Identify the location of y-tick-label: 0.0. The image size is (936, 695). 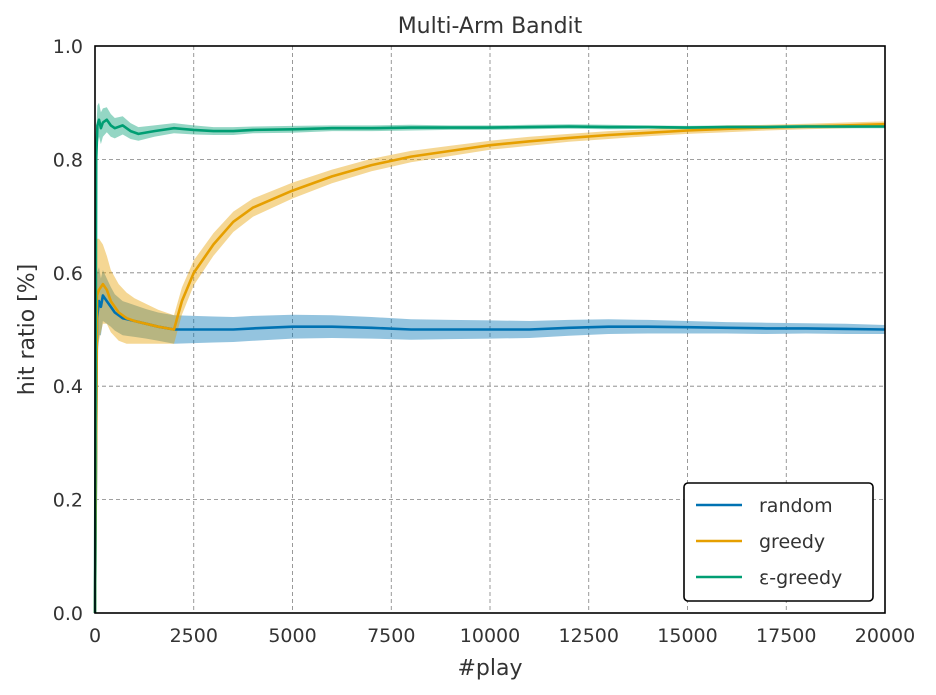
(68, 614).